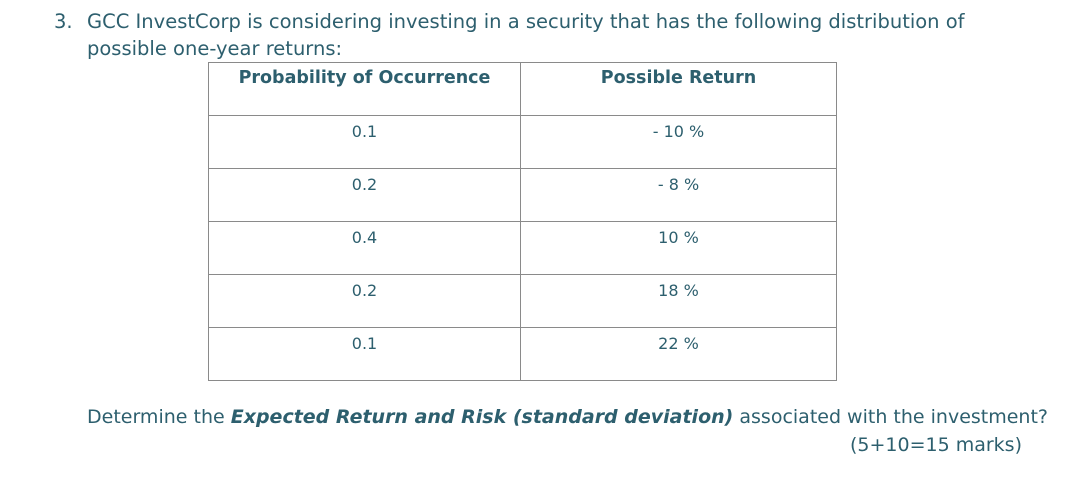 The width and height of the screenshot is (1069, 499). I want to click on return-cell: - 10 %, so click(678, 142).